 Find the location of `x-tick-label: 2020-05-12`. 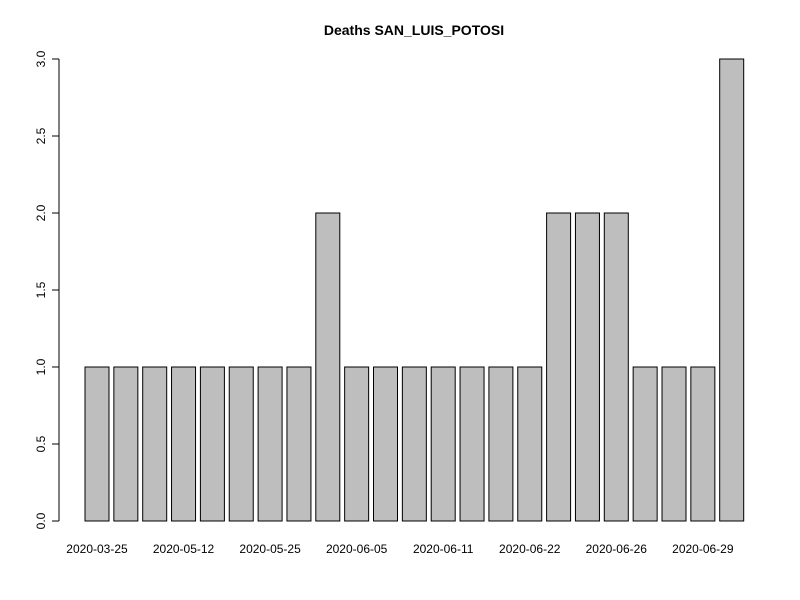

x-tick-label: 2020-05-12 is located at coordinates (184, 549).